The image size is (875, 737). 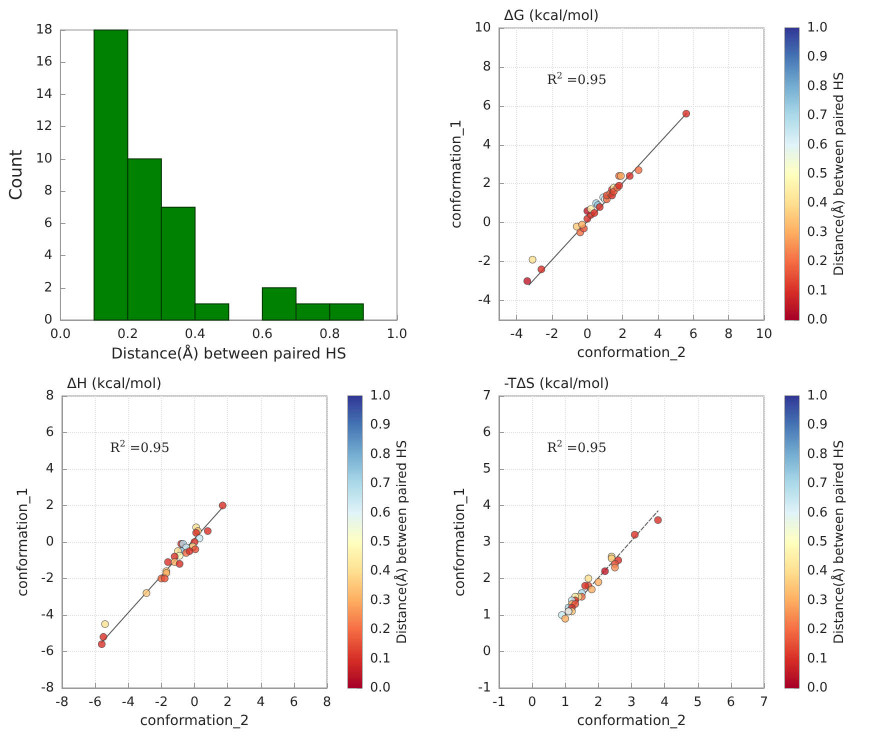 What do you see at coordinates (62, 702) in the screenshot?
I see `x-tick-label: -8` at bounding box center [62, 702].